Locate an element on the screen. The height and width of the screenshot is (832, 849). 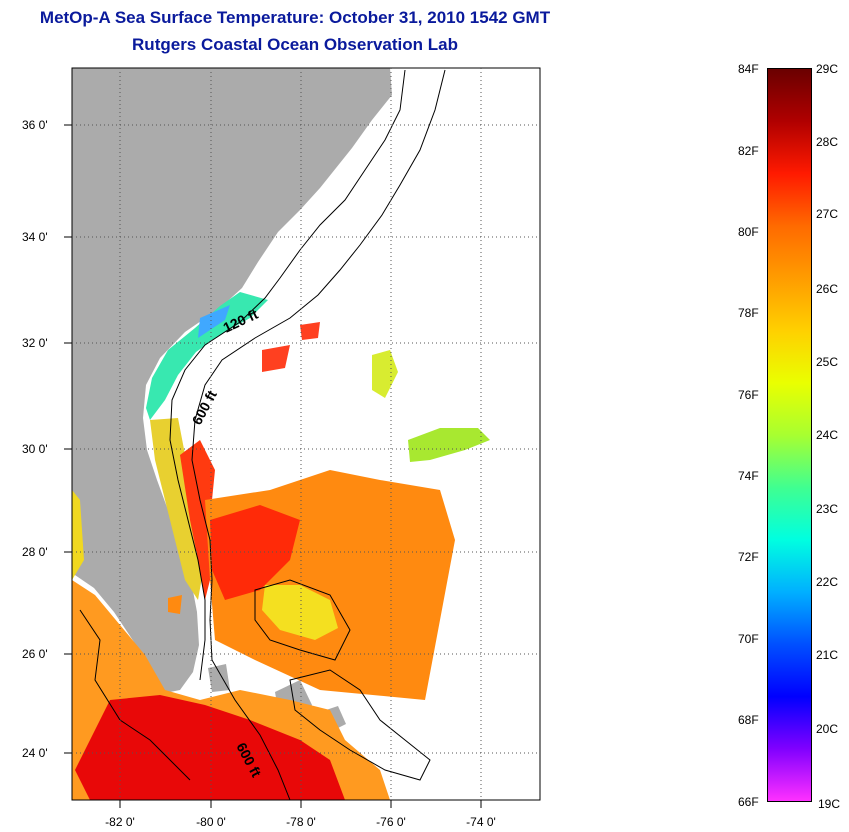
colorbar-label-f: 68F is located at coordinates (748, 720).